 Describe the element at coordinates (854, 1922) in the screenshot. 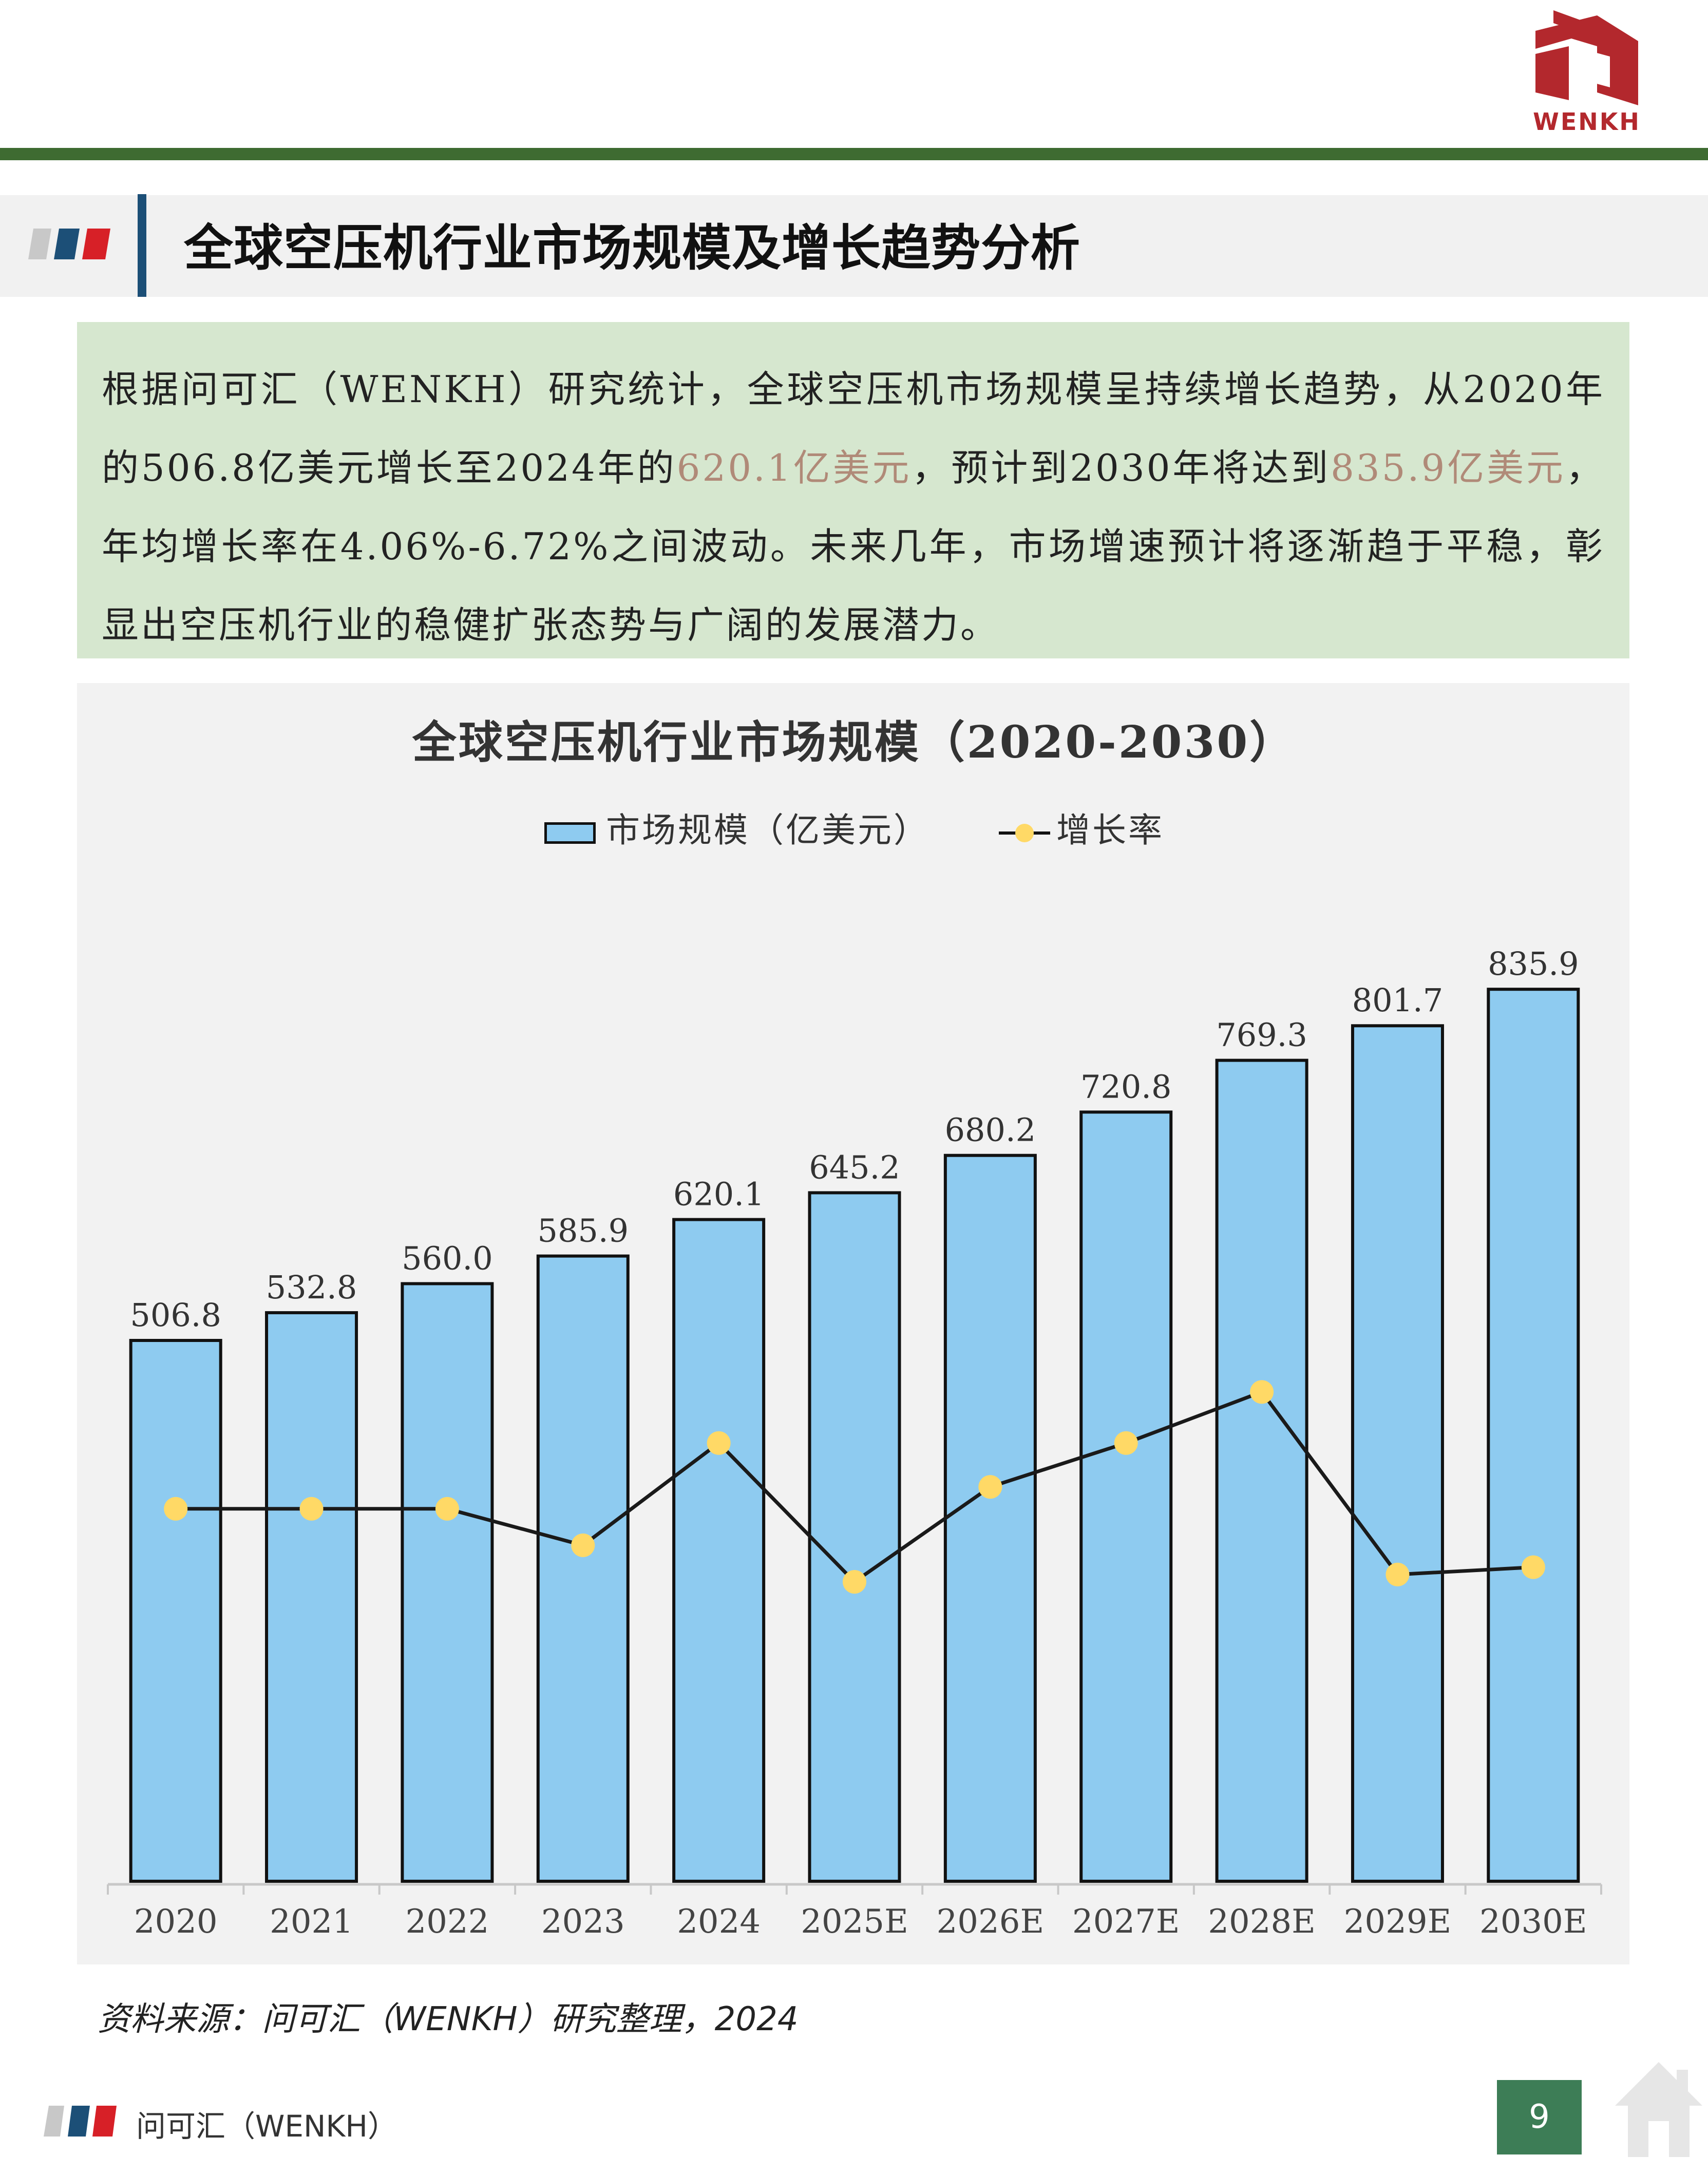

I see `x-tick-label: 2025E` at that location.